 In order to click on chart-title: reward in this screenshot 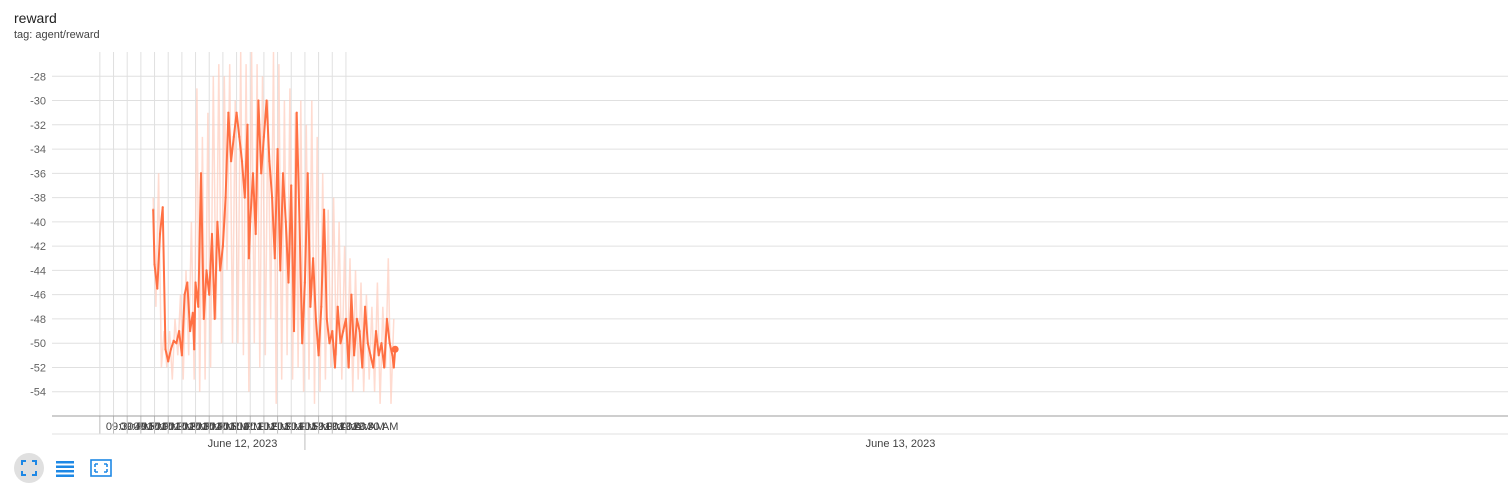, I will do `click(35, 18)`.